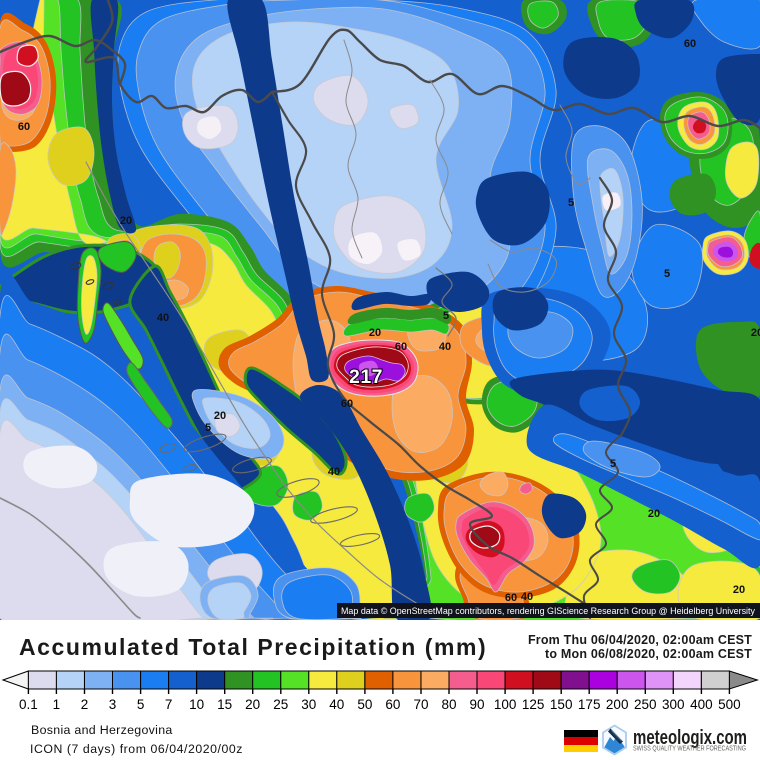 This screenshot has width=760, height=760. Describe the element at coordinates (701, 704) in the screenshot. I see `svg-text: 400` at that location.